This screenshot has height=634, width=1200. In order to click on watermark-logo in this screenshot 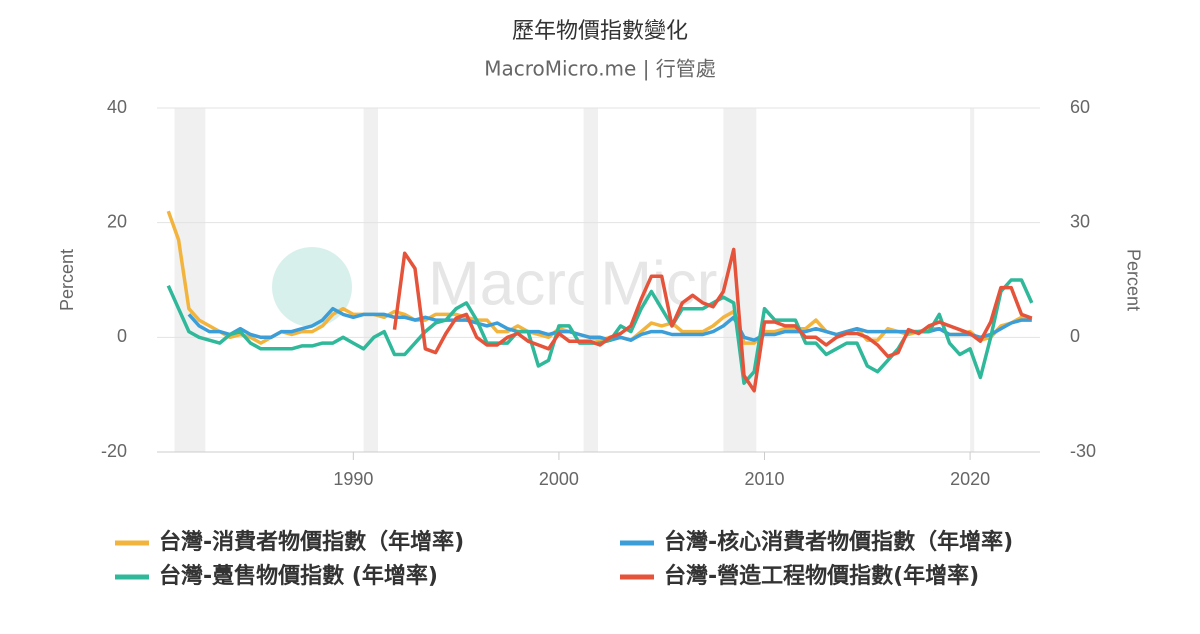, I will do `click(312, 287)`.